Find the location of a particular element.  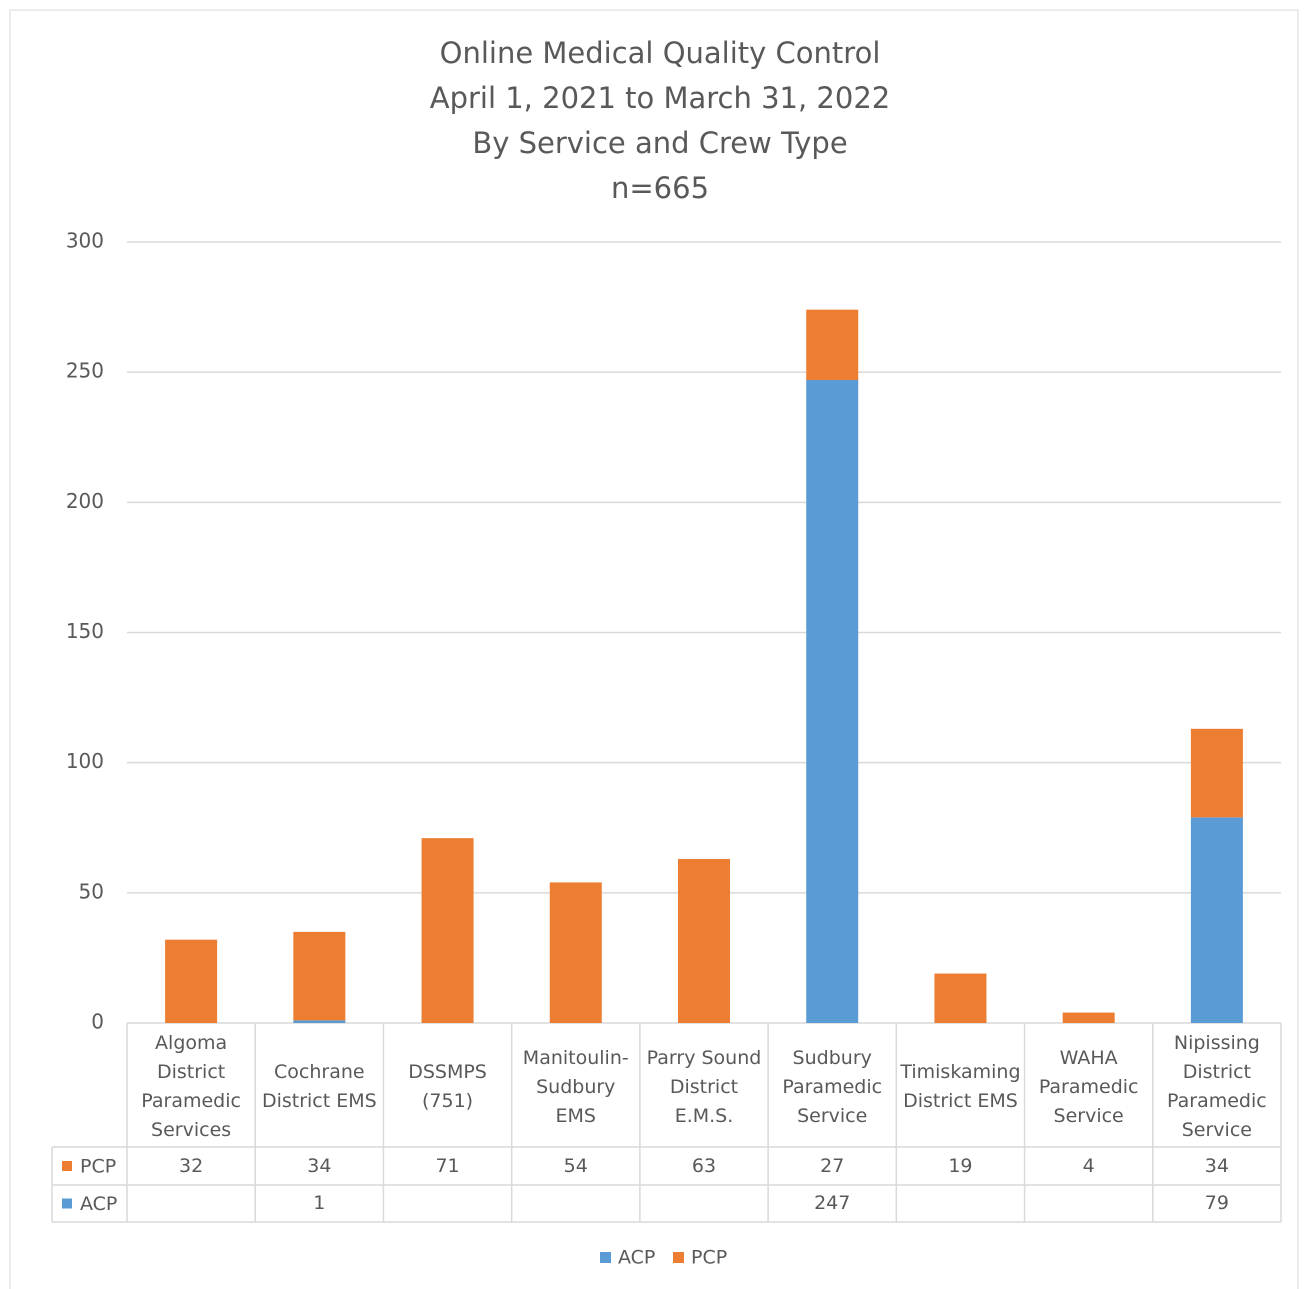

table-value: 79 is located at coordinates (1216, 1203).